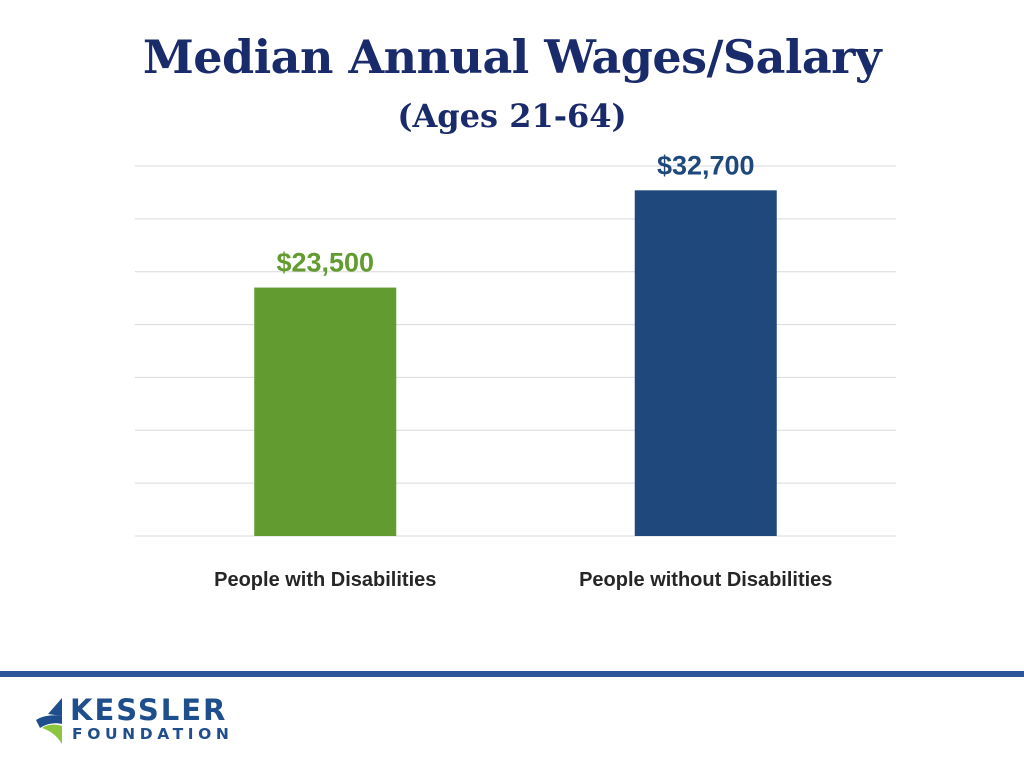  Describe the element at coordinates (325, 580) in the screenshot. I see `category-label: People with Disabilities` at that location.